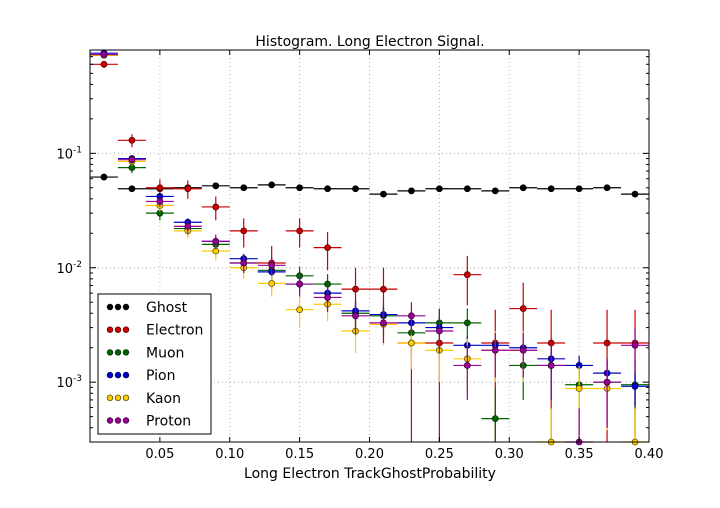 Image resolution: width=720 pixels, height=508 pixels. What do you see at coordinates (69, 153) in the screenshot?
I see `y-tick-label: 10⁻¹` at bounding box center [69, 153].